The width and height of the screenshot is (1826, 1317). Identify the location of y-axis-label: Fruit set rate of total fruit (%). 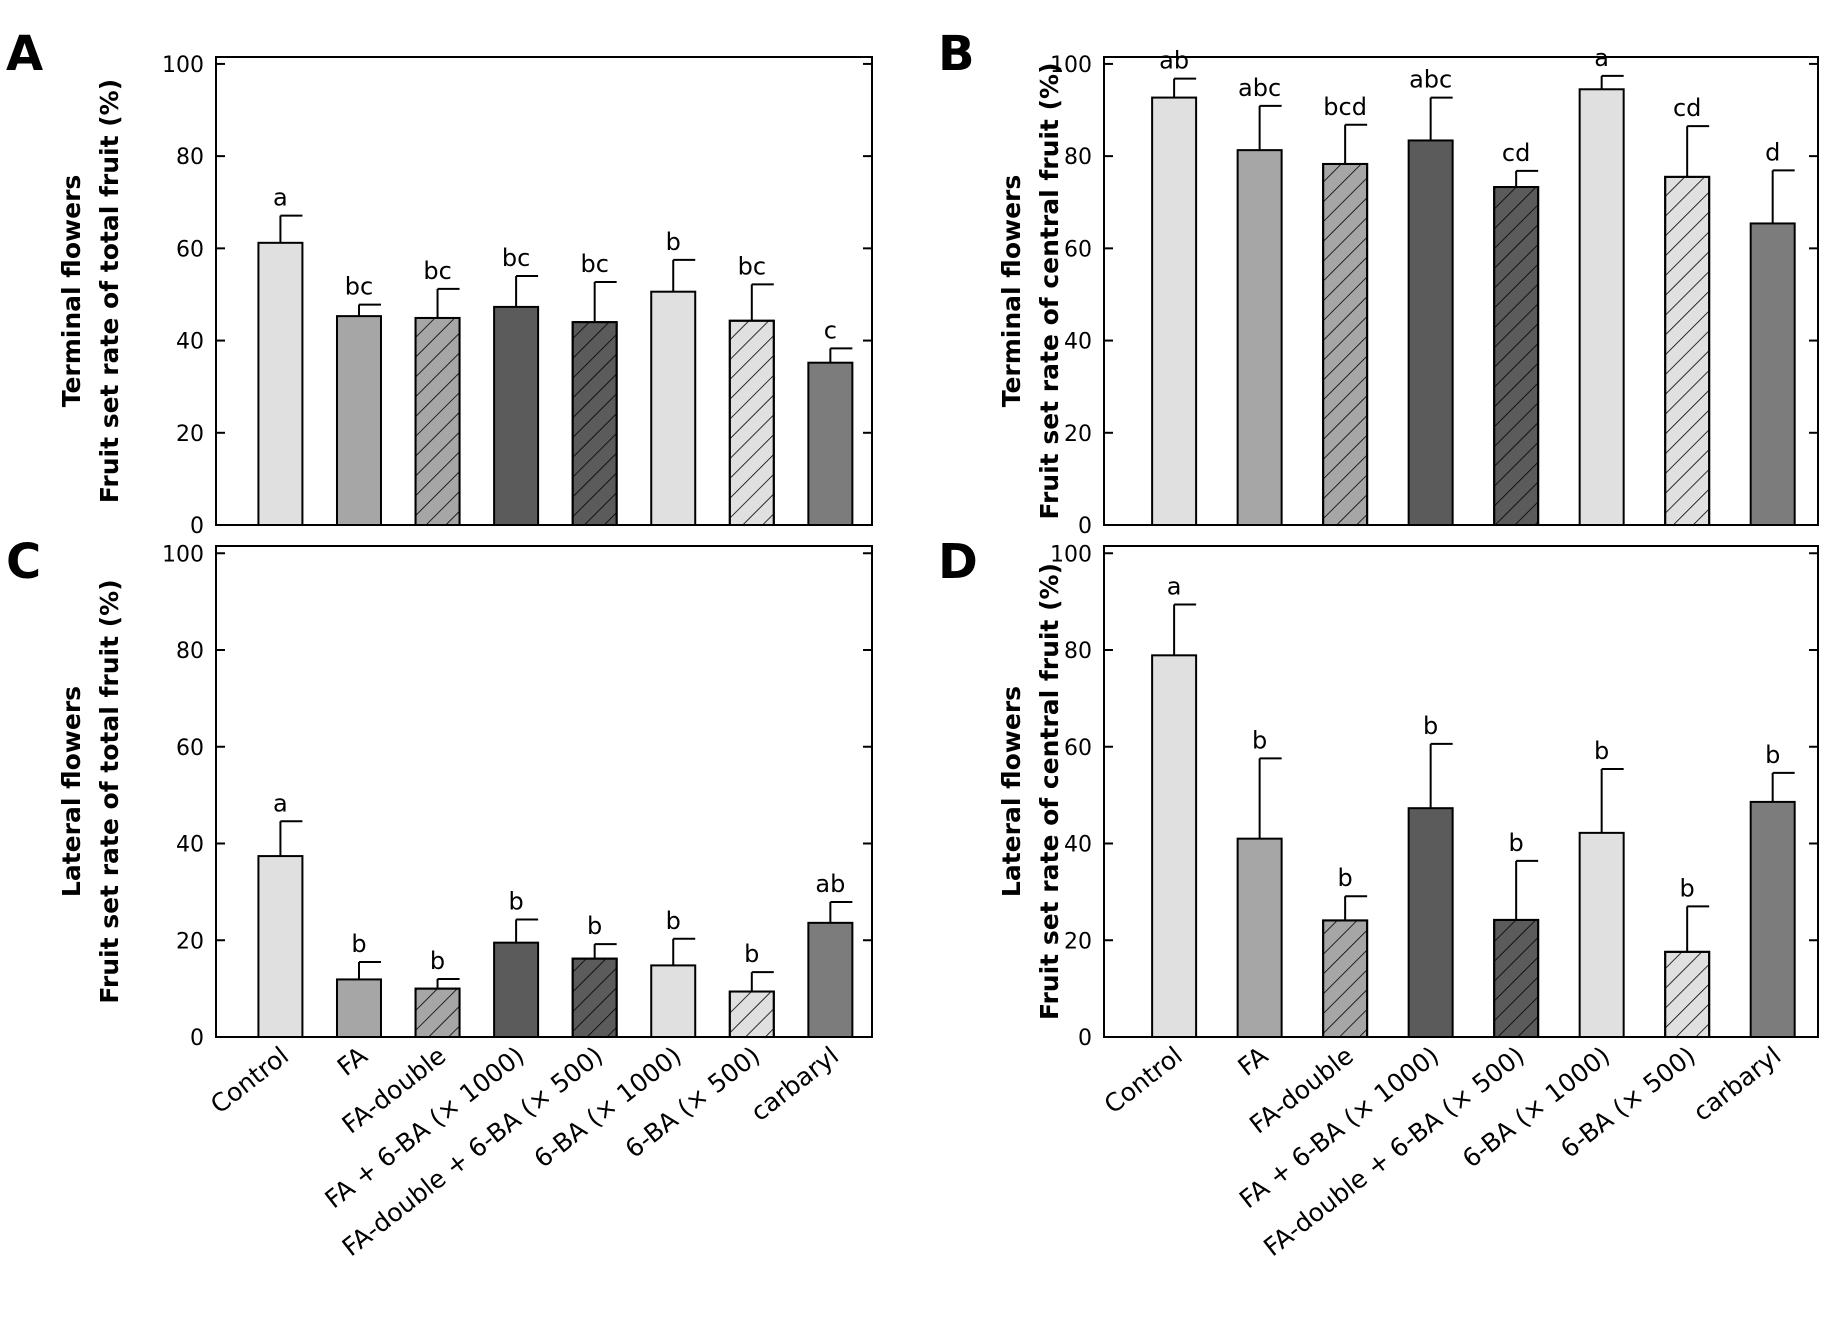
(109, 291).